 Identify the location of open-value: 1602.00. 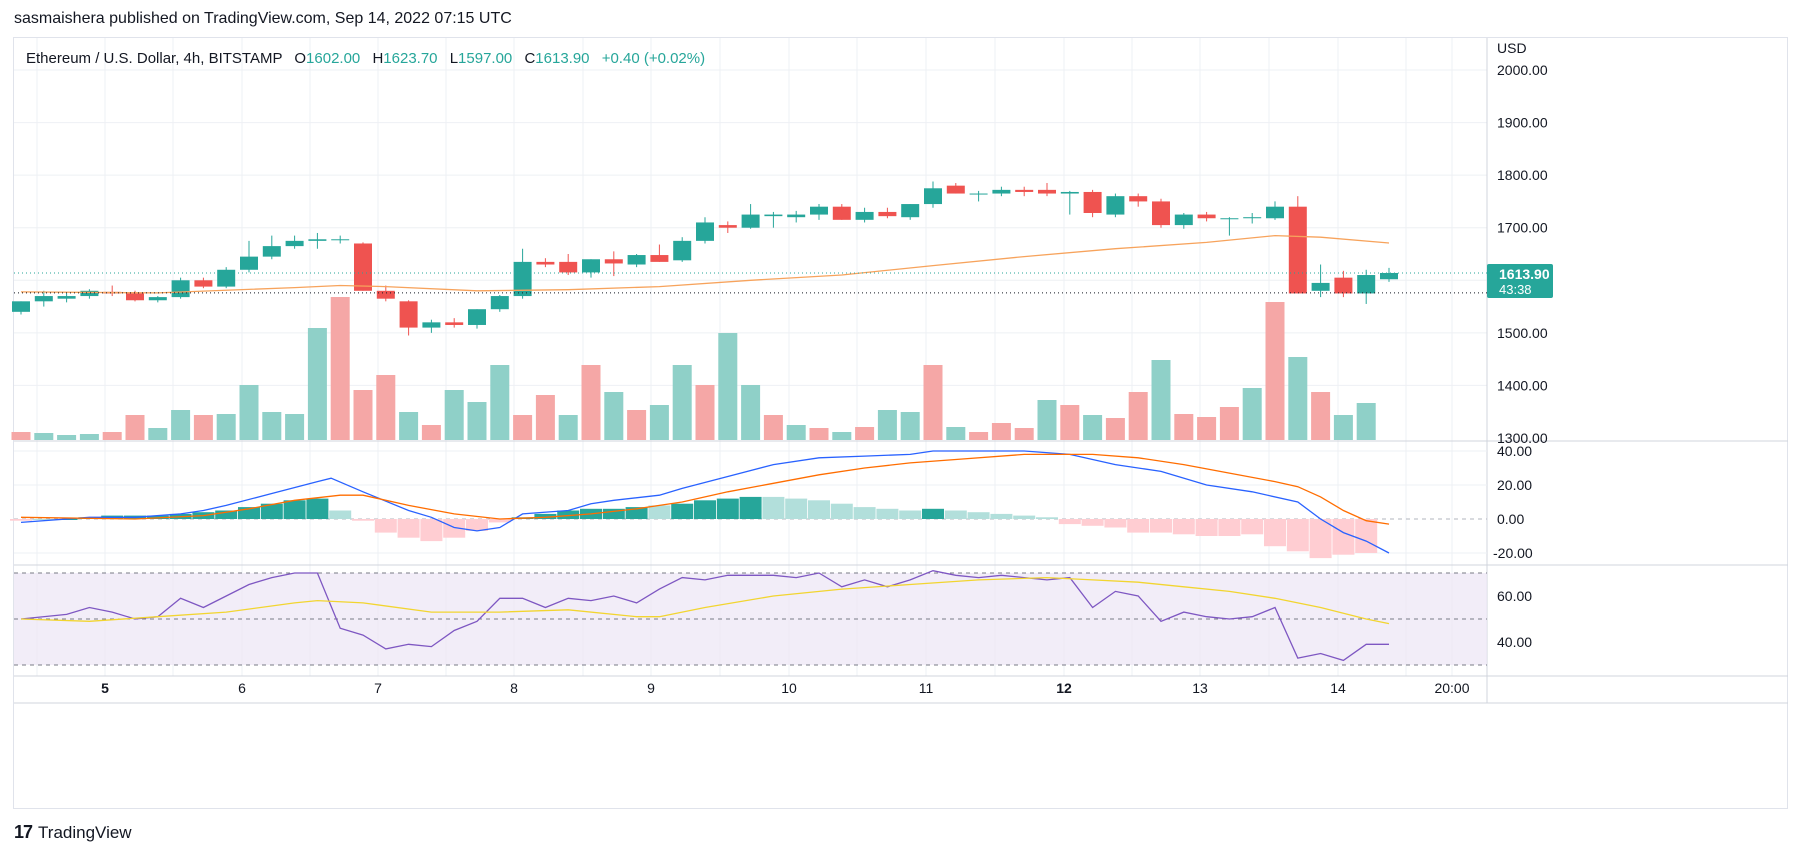
(333, 58).